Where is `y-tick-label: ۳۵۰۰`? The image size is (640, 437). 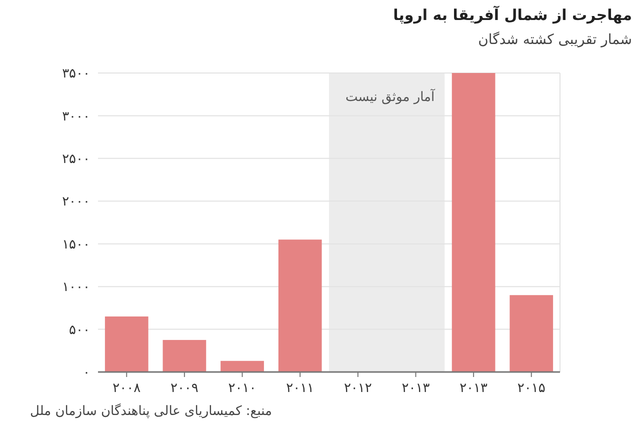 y-tick-label: ۳۵۰۰ is located at coordinates (76, 74).